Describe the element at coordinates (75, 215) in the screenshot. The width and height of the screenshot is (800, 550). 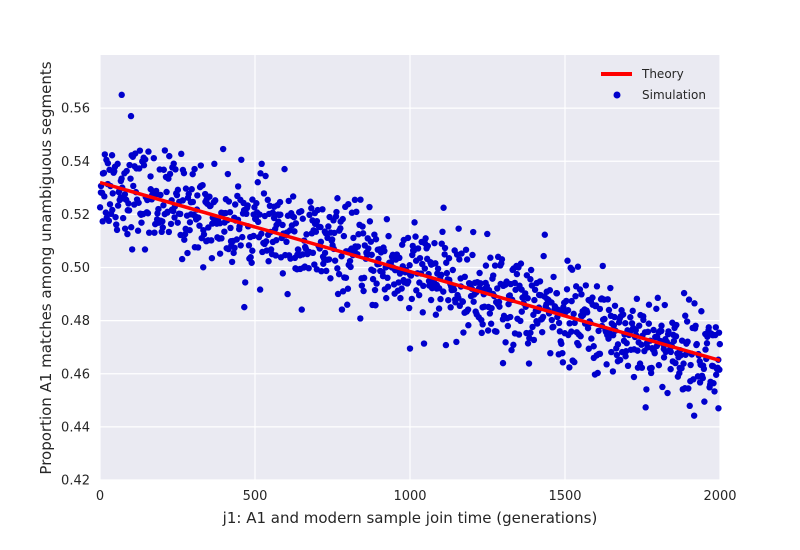
I see `y-tick-label: 0.52` at that location.